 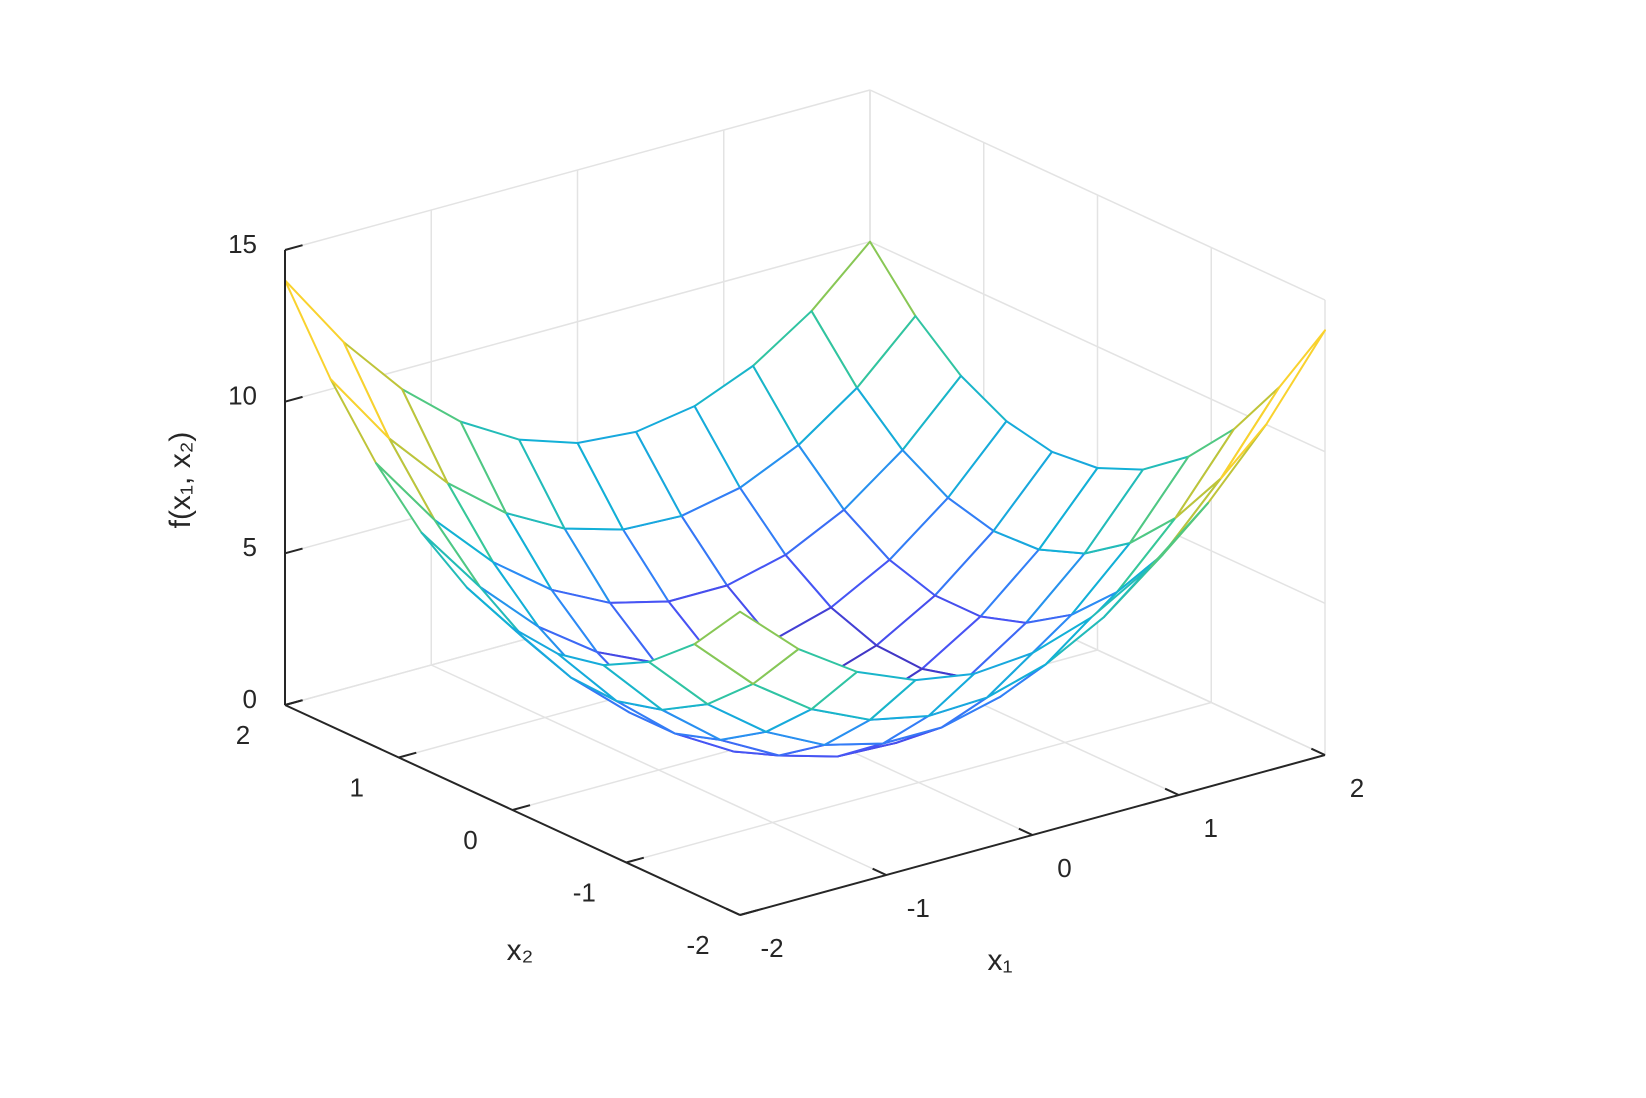 I want to click on z-axis-label: f(x₁, x₂), so click(x=180, y=480).